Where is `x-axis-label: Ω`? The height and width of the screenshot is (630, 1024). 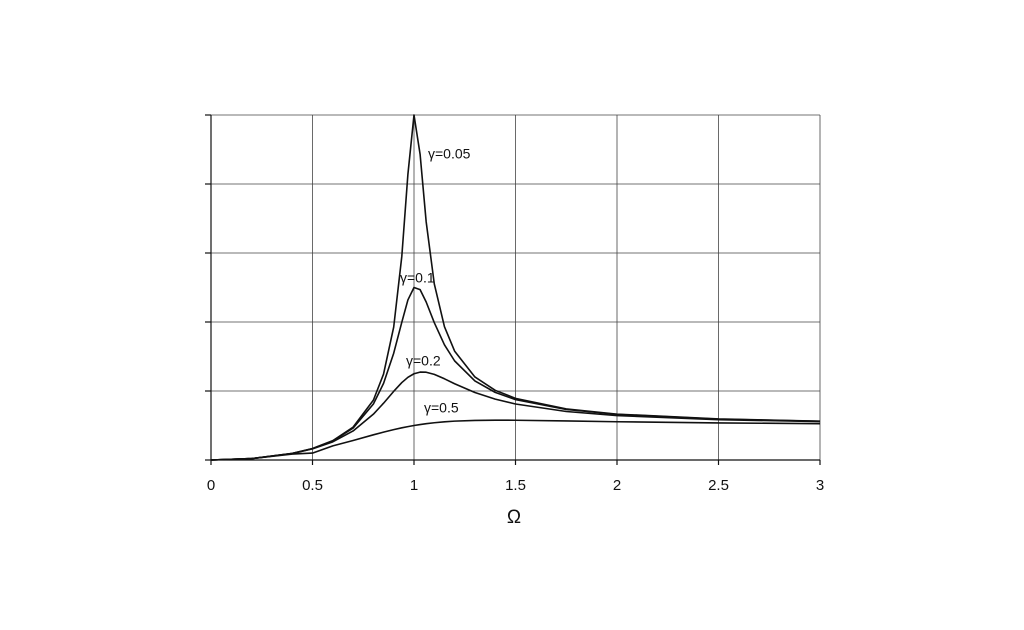
x-axis-label: Ω is located at coordinates (514, 517).